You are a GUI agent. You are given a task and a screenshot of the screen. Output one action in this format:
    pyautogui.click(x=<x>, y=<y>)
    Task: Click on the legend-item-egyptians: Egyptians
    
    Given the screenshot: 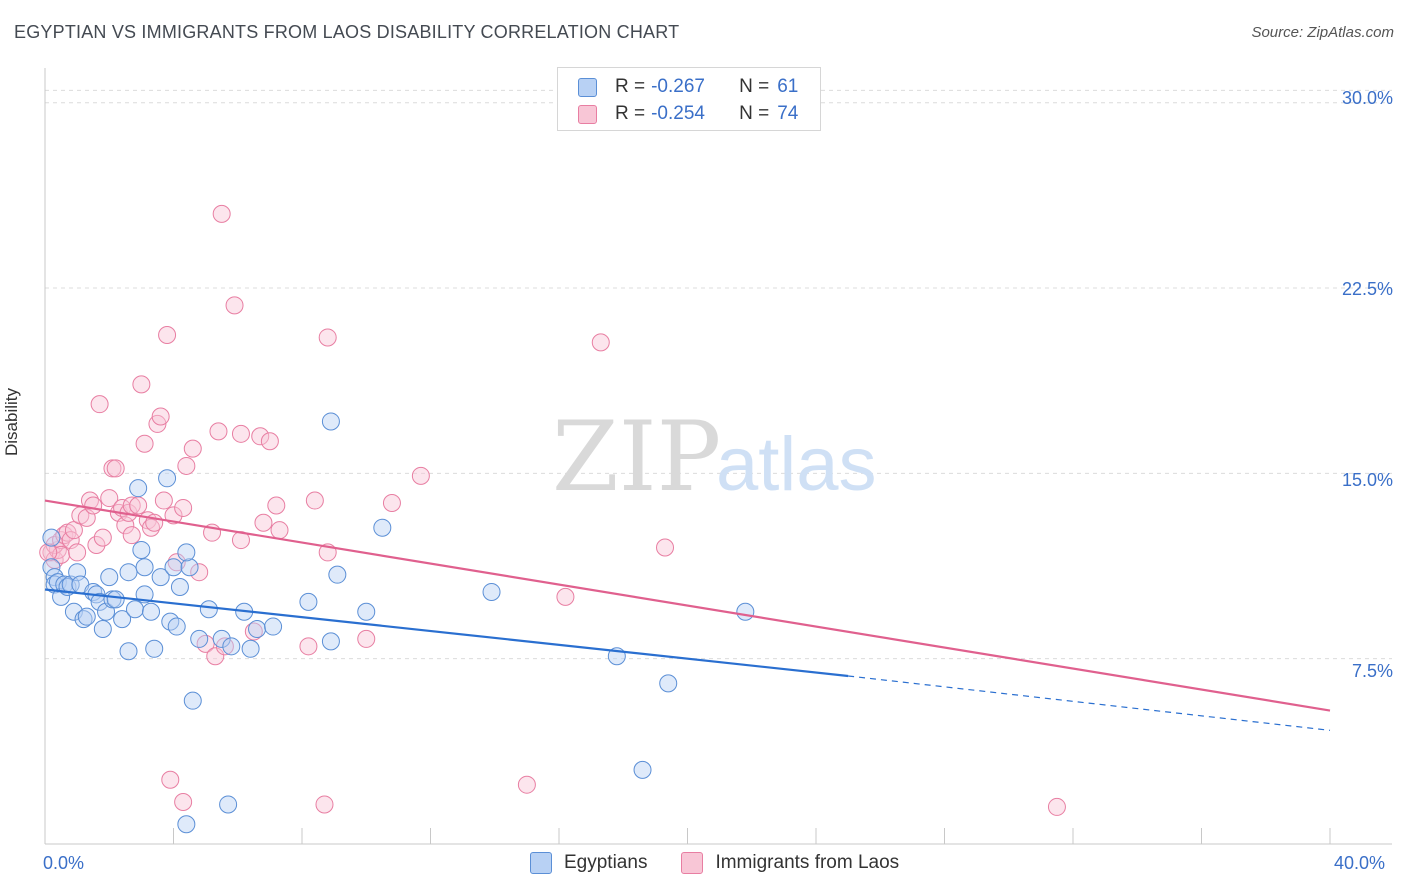 What is the action you would take?
    pyautogui.click(x=588, y=863)
    